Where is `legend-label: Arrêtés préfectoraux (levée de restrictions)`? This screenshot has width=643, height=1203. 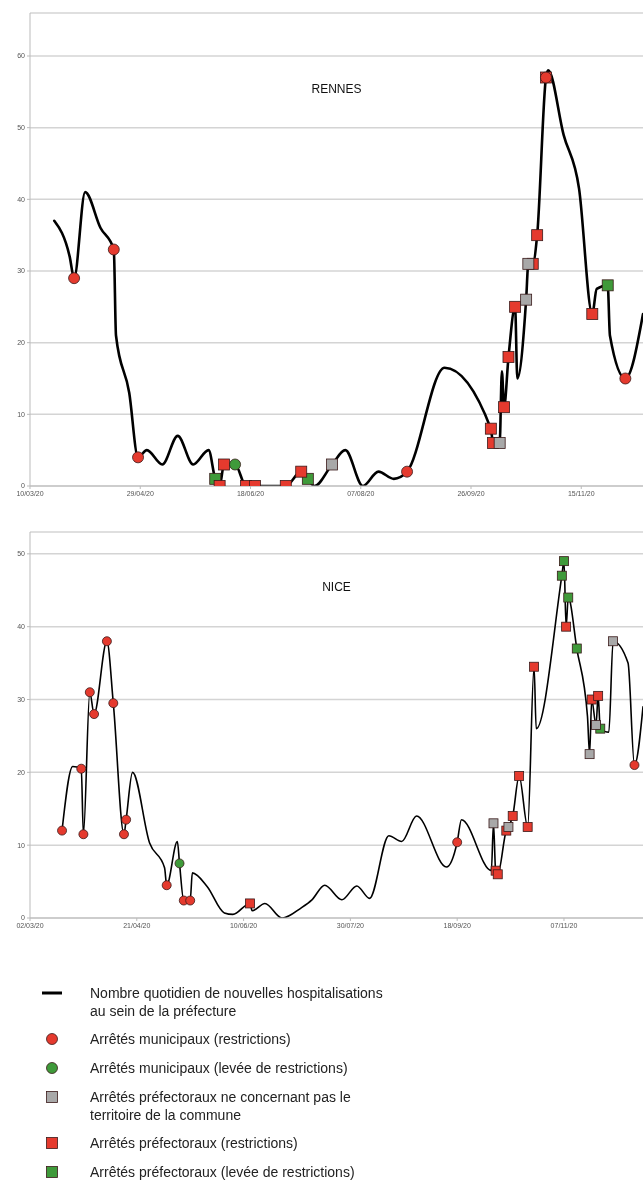
legend-label: Arrêtés préfectoraux (levée de restrictions) is located at coordinates (223, 1172).